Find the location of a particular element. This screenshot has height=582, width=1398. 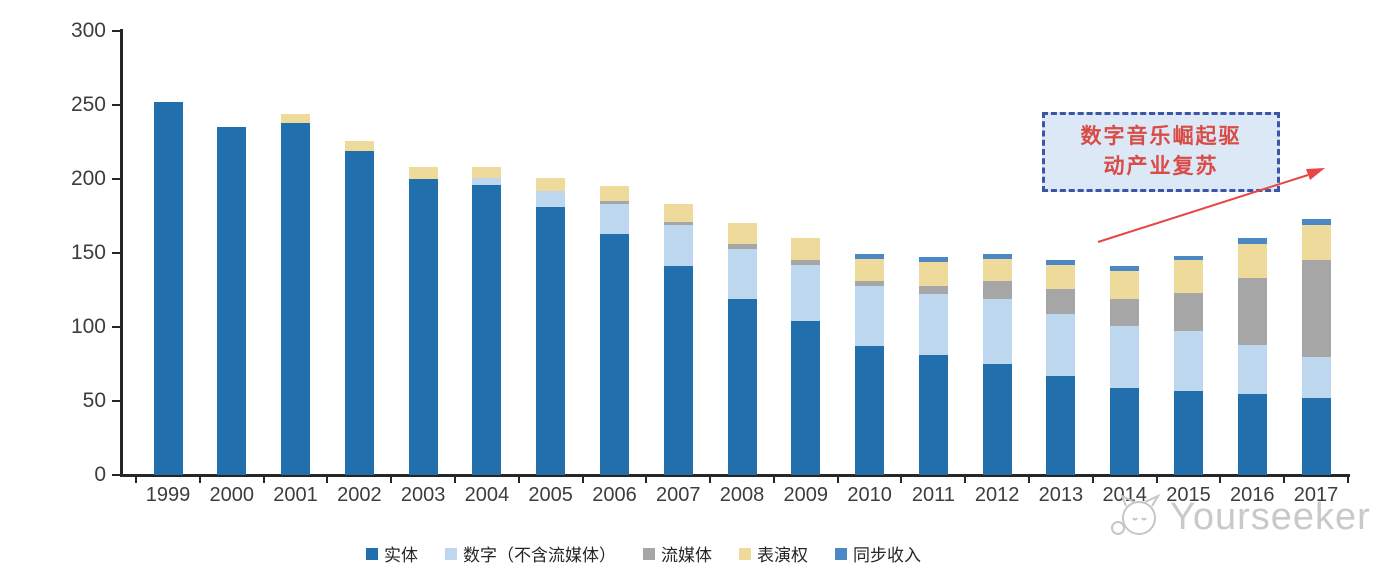

x-axis-label: 2004 is located at coordinates (487, 495).